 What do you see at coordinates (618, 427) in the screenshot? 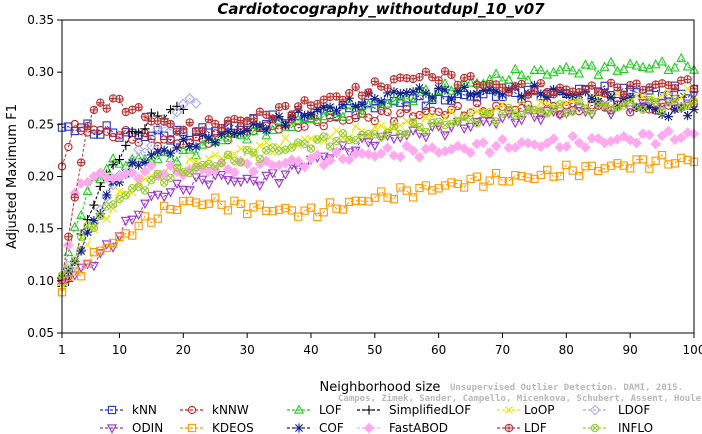
I see `legend-item-inflo: INFLO` at bounding box center [618, 427].